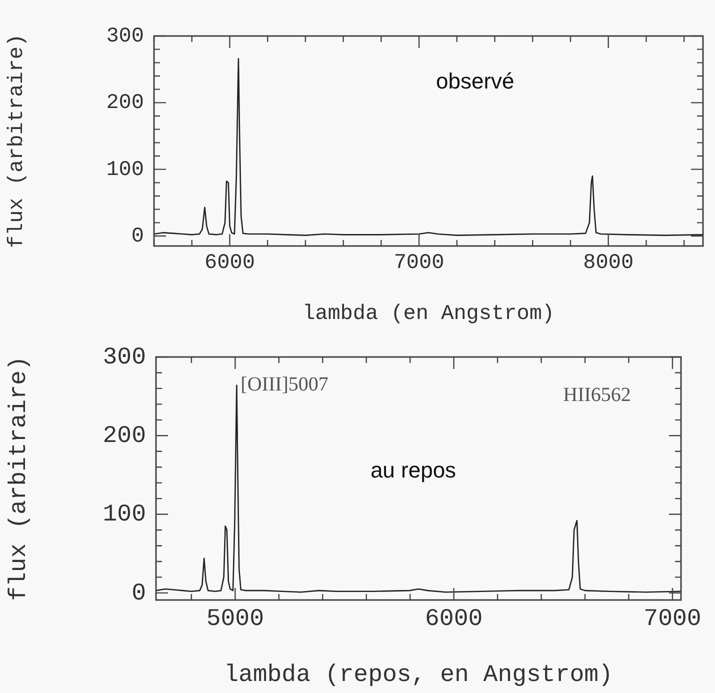 This screenshot has width=715, height=693. I want to click on x-axis-title: lambda (repos, en Angstrom), so click(418, 675).